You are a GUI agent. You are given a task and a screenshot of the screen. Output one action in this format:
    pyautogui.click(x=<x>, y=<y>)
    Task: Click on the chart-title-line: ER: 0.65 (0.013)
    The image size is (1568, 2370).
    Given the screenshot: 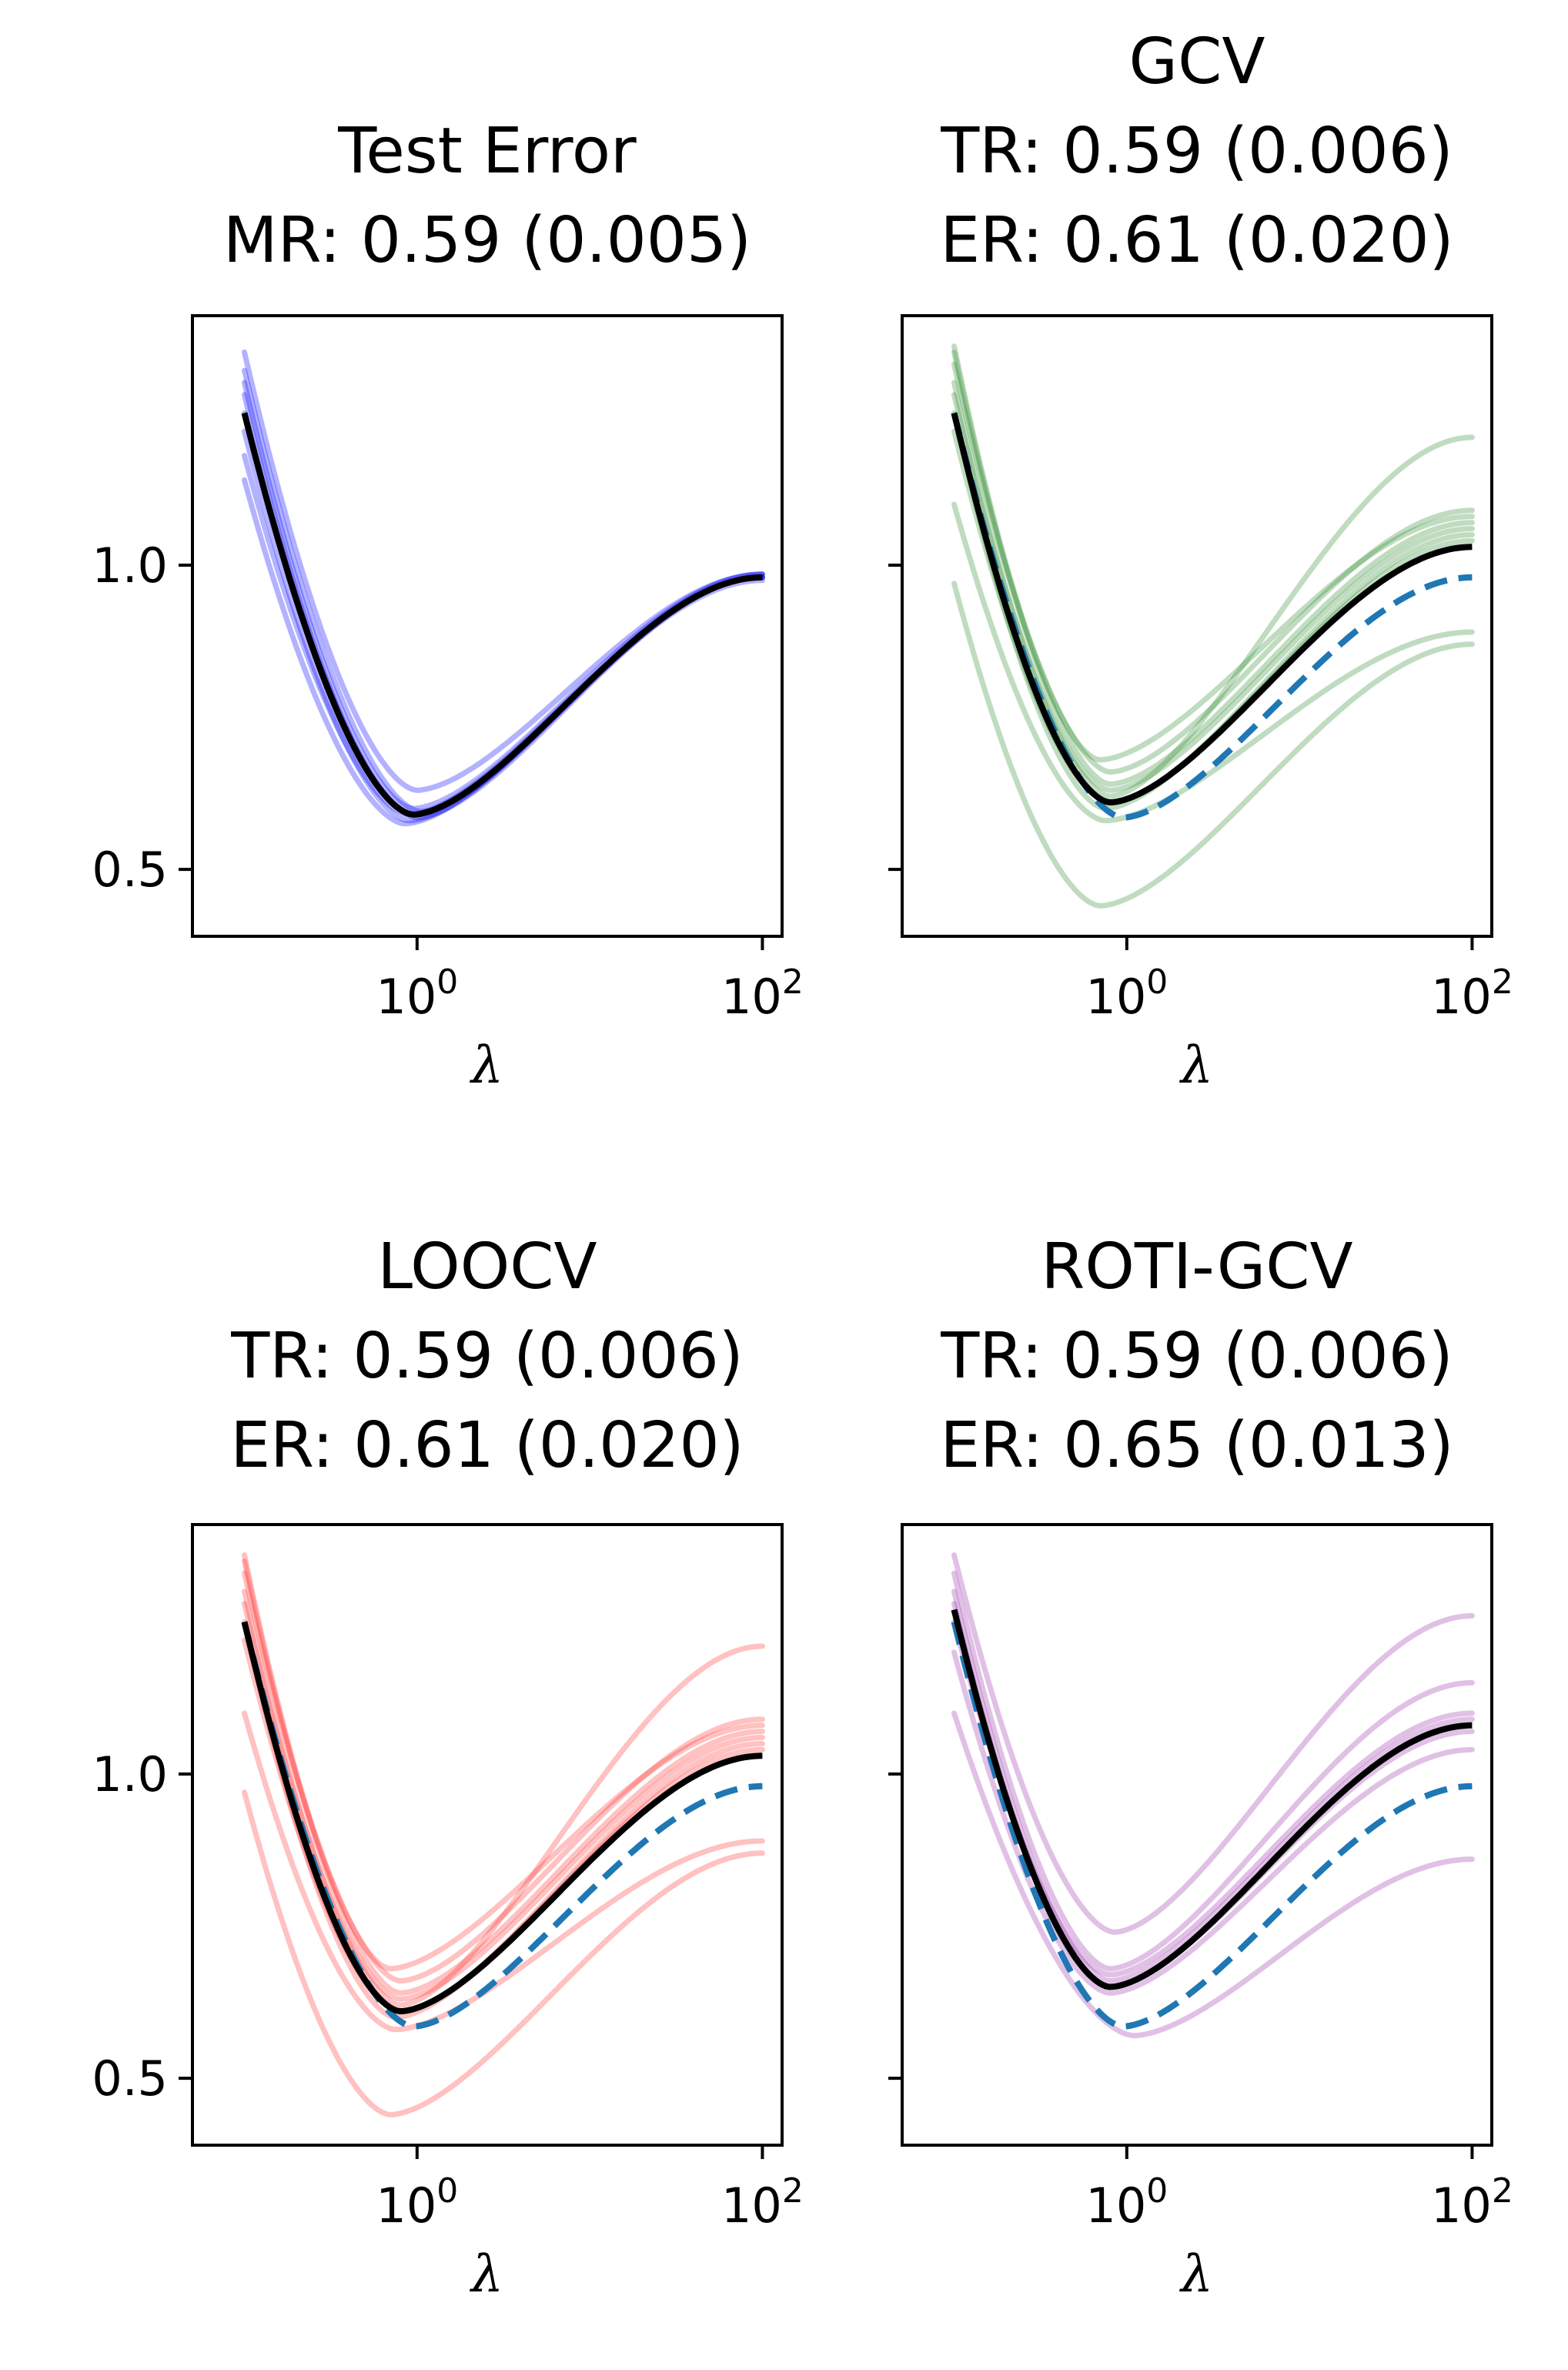 What is the action you would take?
    pyautogui.click(x=1196, y=1445)
    